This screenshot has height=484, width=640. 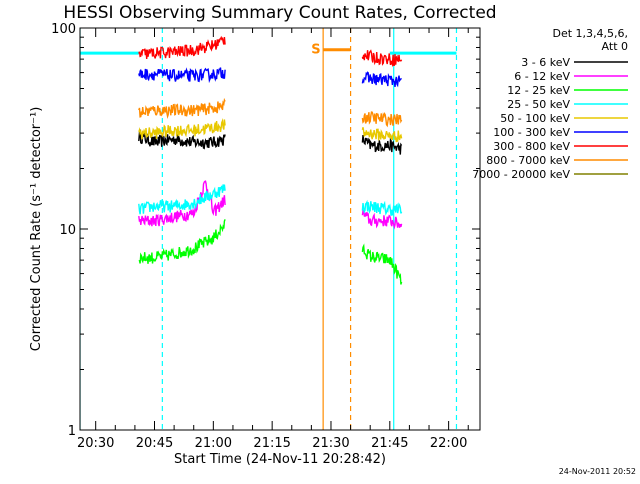 What do you see at coordinates (95, 443) in the screenshot?
I see `x-tick-label: 20:30` at bounding box center [95, 443].